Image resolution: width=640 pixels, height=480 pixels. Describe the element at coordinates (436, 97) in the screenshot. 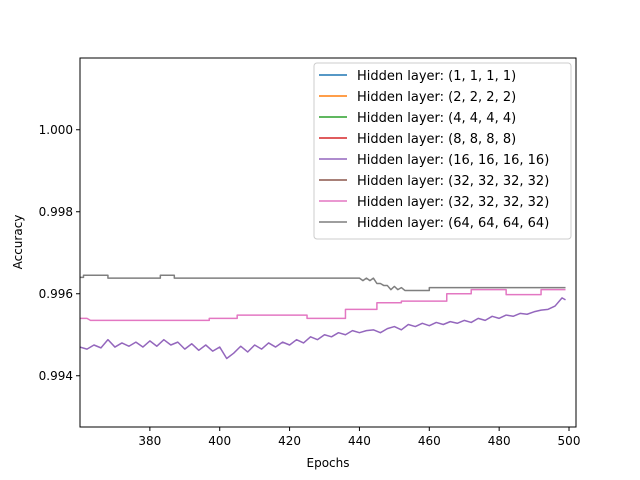

I see `legend-entry-1: Hidden layer: (2, 2, 2, 2)` at that location.